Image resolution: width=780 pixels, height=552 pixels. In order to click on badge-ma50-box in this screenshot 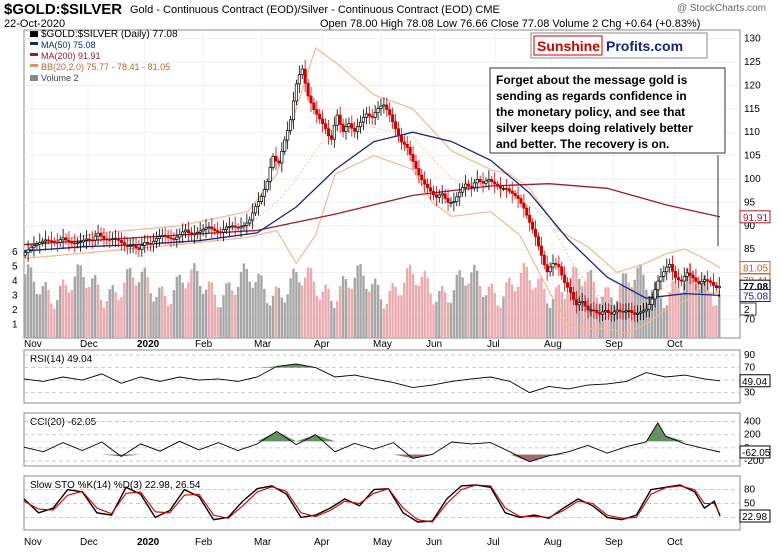, I will do `click(755, 296)`.